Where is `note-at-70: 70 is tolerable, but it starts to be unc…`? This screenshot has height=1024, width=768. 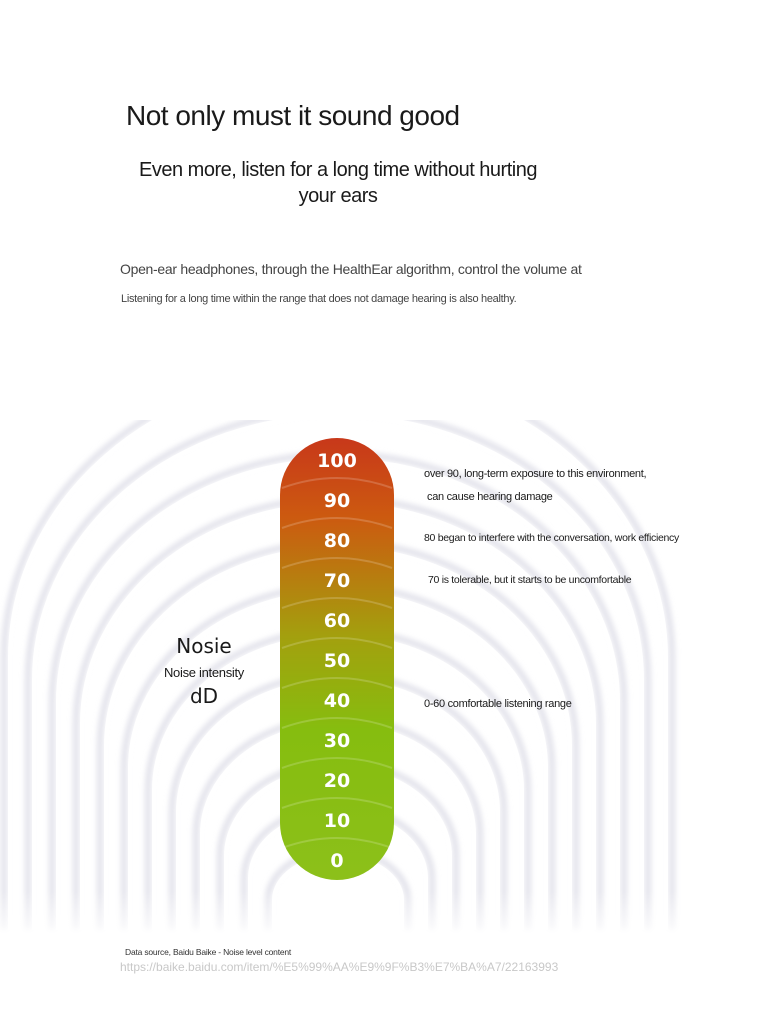
note-at-70: 70 is tolerable, but it starts to be unc… is located at coordinates (530, 580).